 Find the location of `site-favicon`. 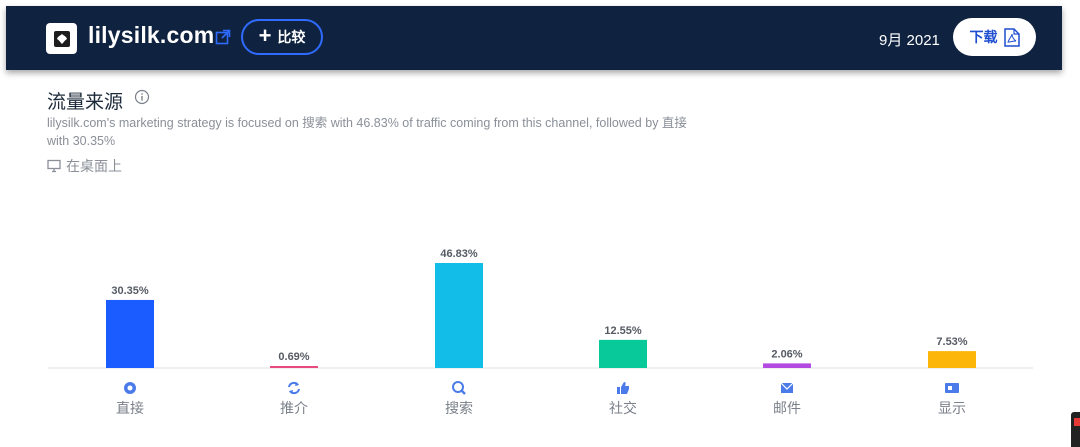

site-favicon is located at coordinates (61, 38).